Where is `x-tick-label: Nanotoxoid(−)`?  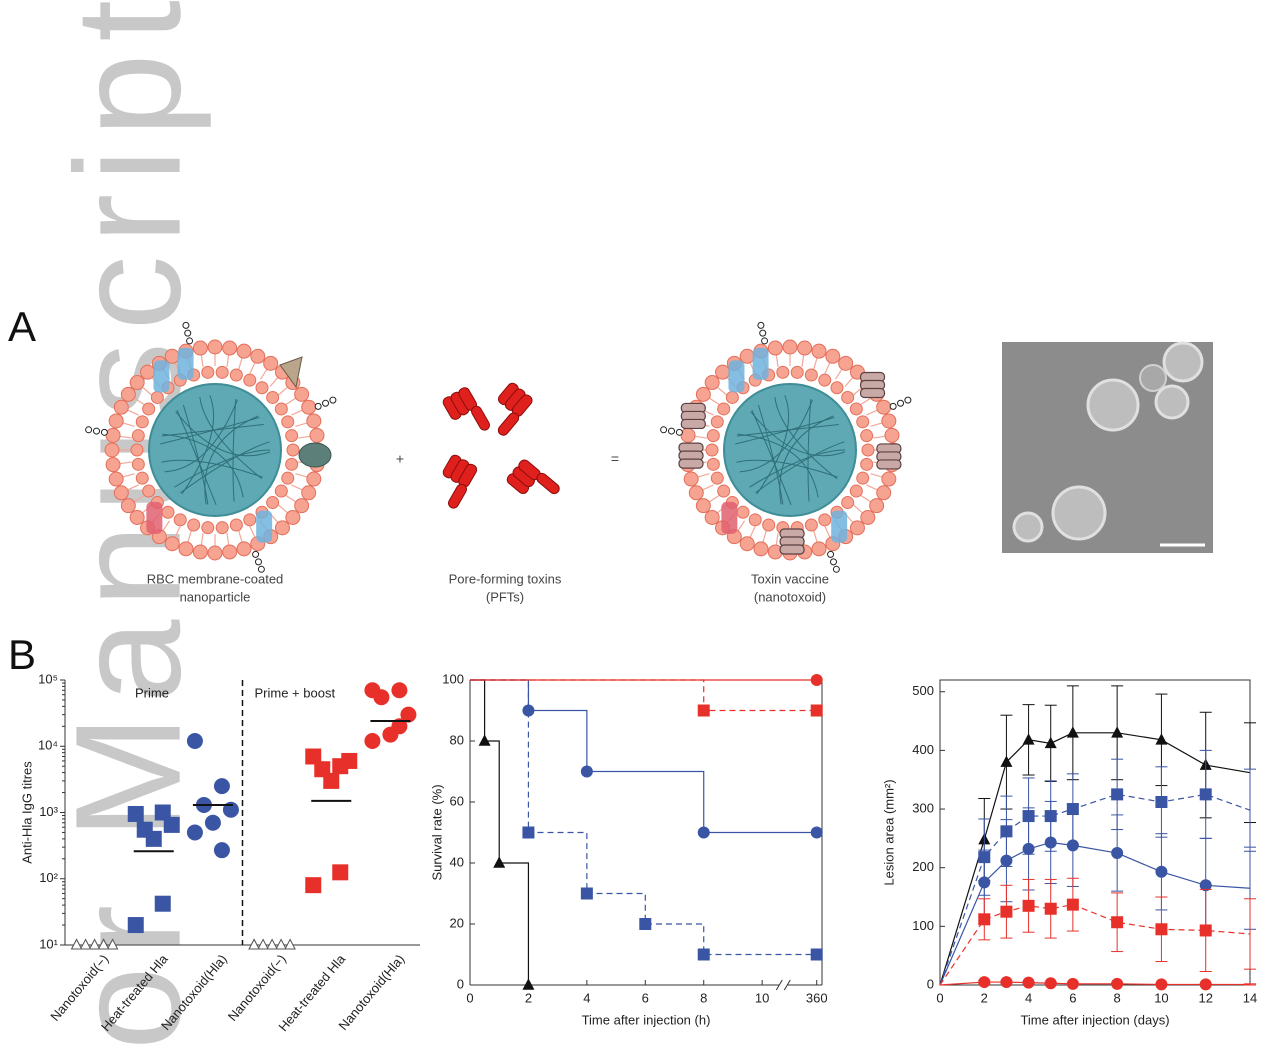 x-tick-label: Nanotoxoid(−) is located at coordinates (257, 987).